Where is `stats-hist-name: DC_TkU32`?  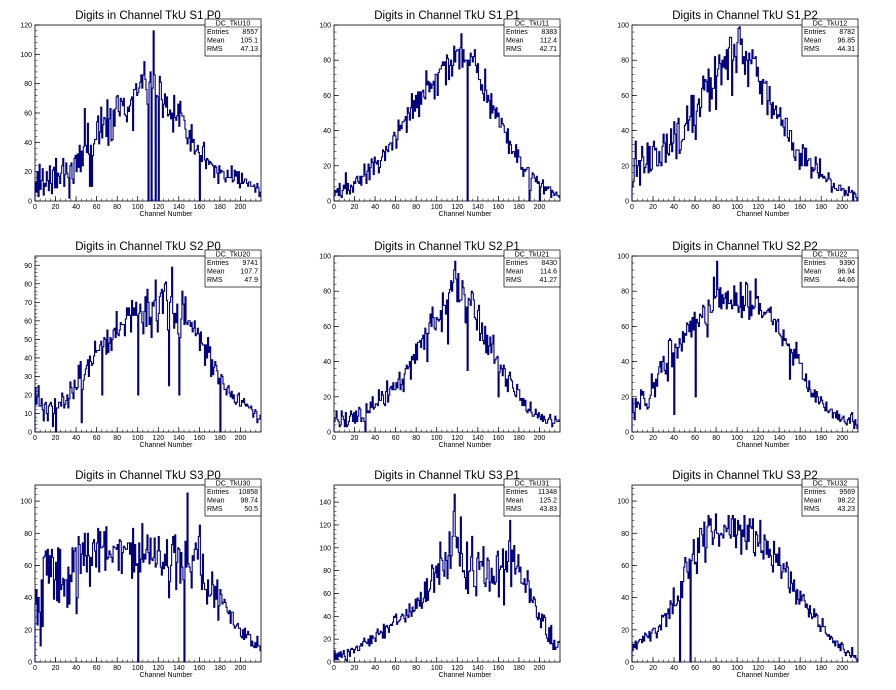
stats-hist-name: DC_TkU32 is located at coordinates (830, 484).